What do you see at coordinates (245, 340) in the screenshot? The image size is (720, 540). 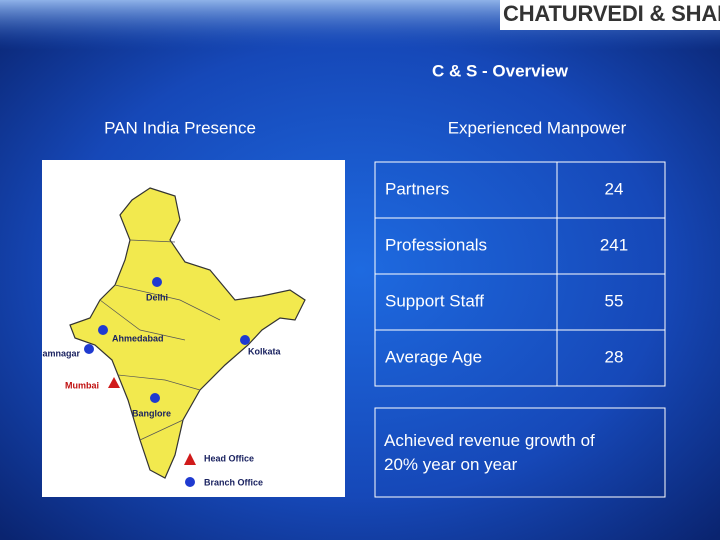 I see `marker-kolkata` at bounding box center [245, 340].